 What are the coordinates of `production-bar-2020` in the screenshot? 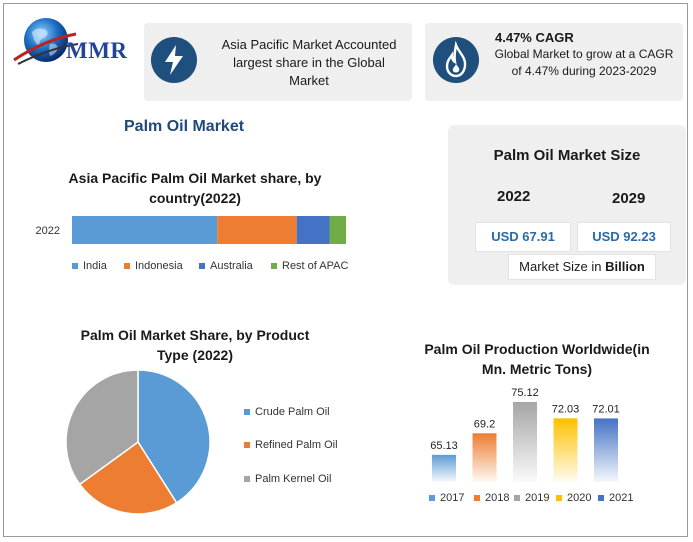 It's located at (565, 450).